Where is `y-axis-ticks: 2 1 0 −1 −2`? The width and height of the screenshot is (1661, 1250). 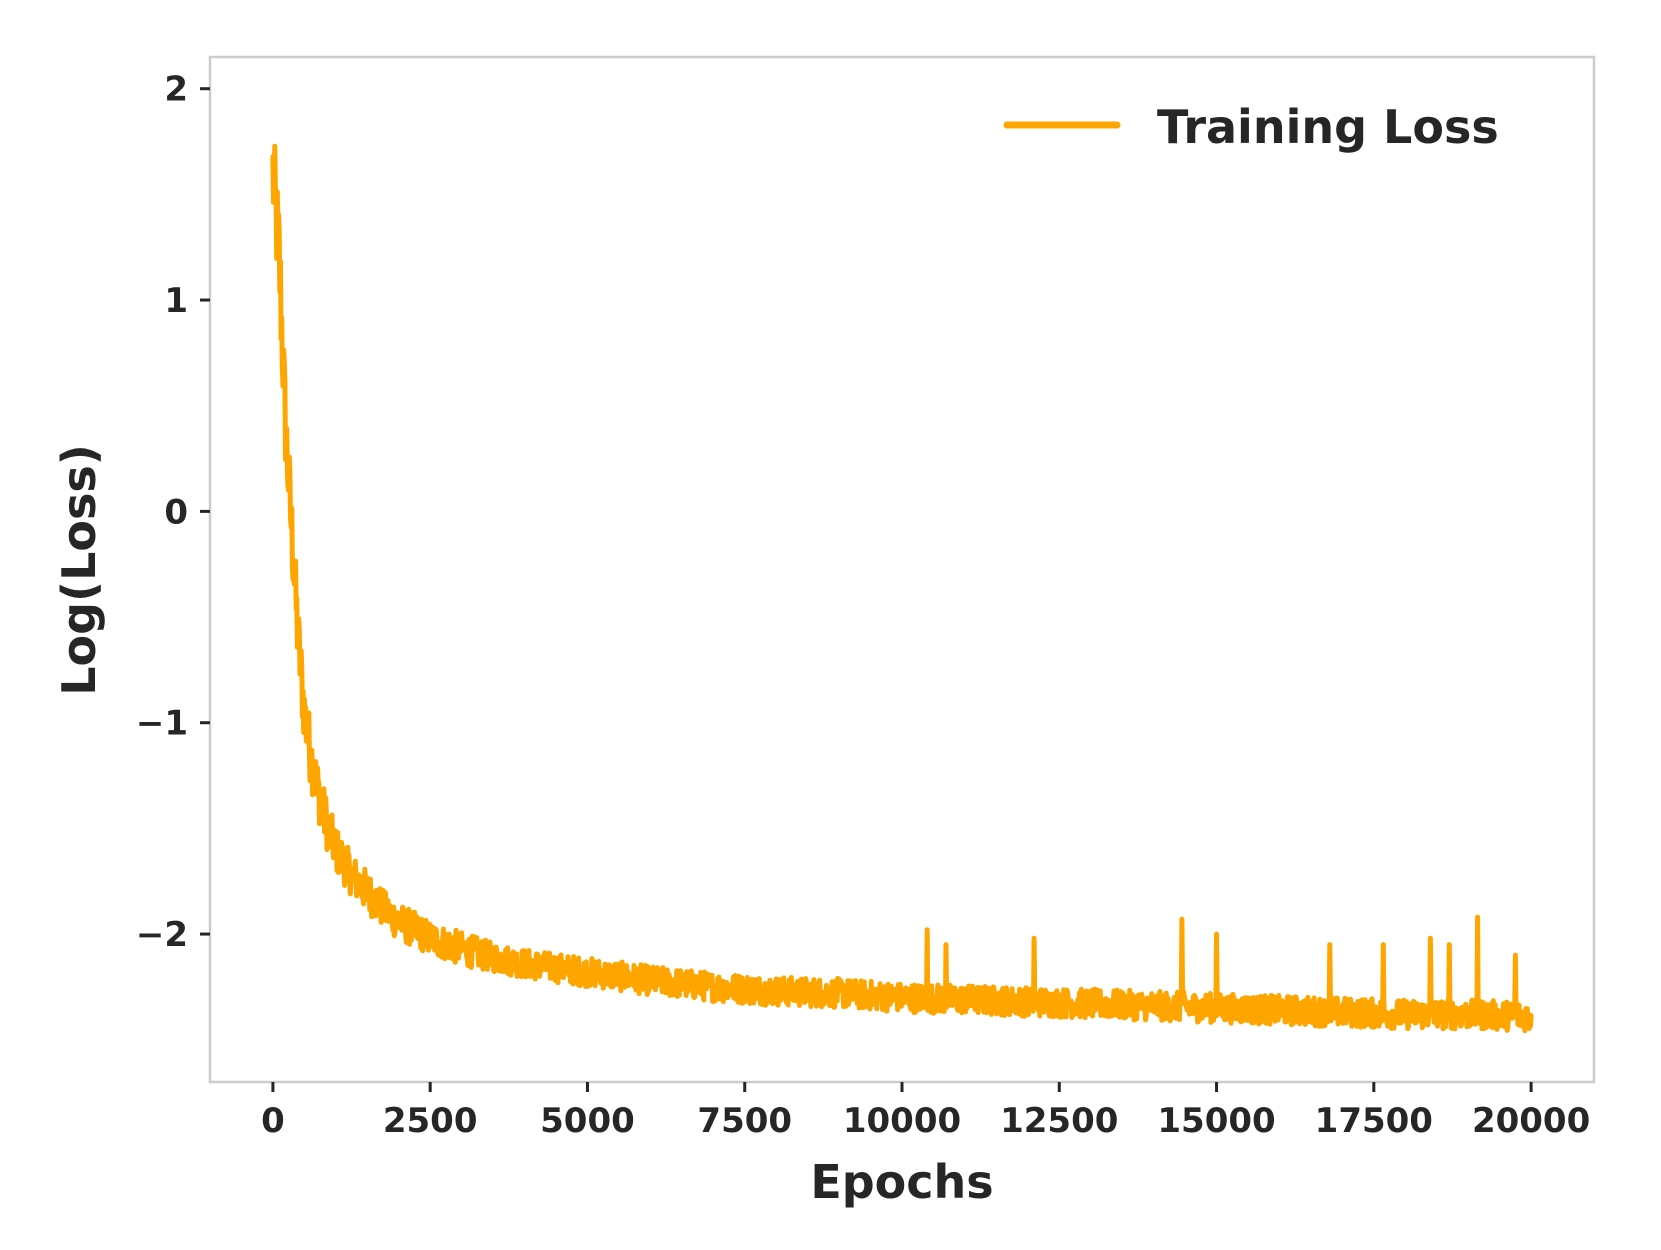 y-axis-ticks: 2 1 0 −1 −2 is located at coordinates (173, 512).